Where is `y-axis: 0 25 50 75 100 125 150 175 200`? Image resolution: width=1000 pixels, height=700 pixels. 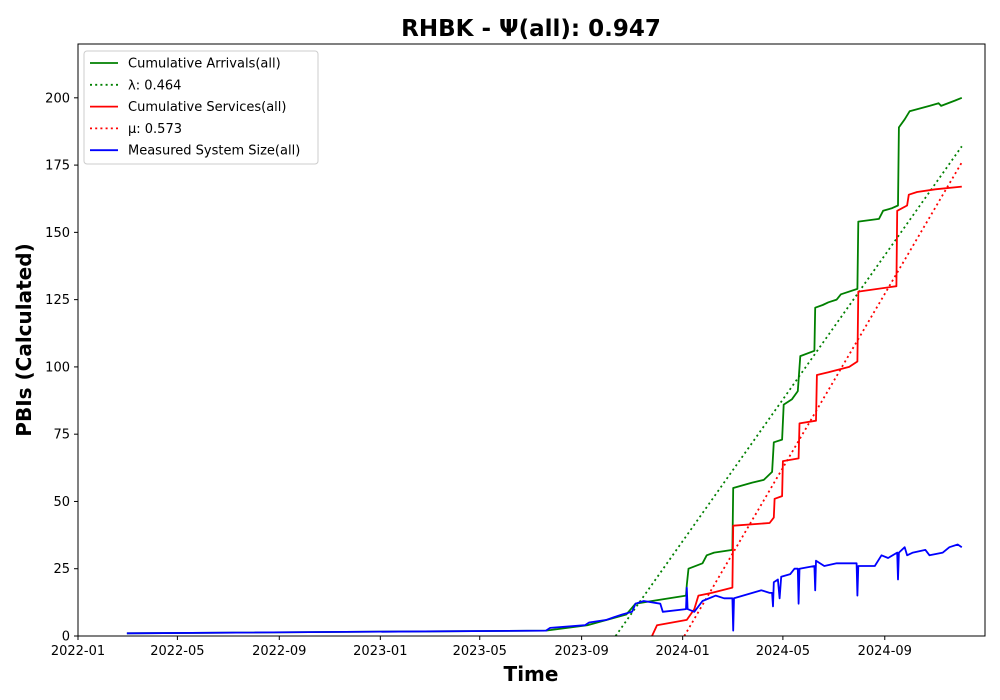 y-axis: 0 25 50 75 100 125 150 175 200 is located at coordinates (61, 368).